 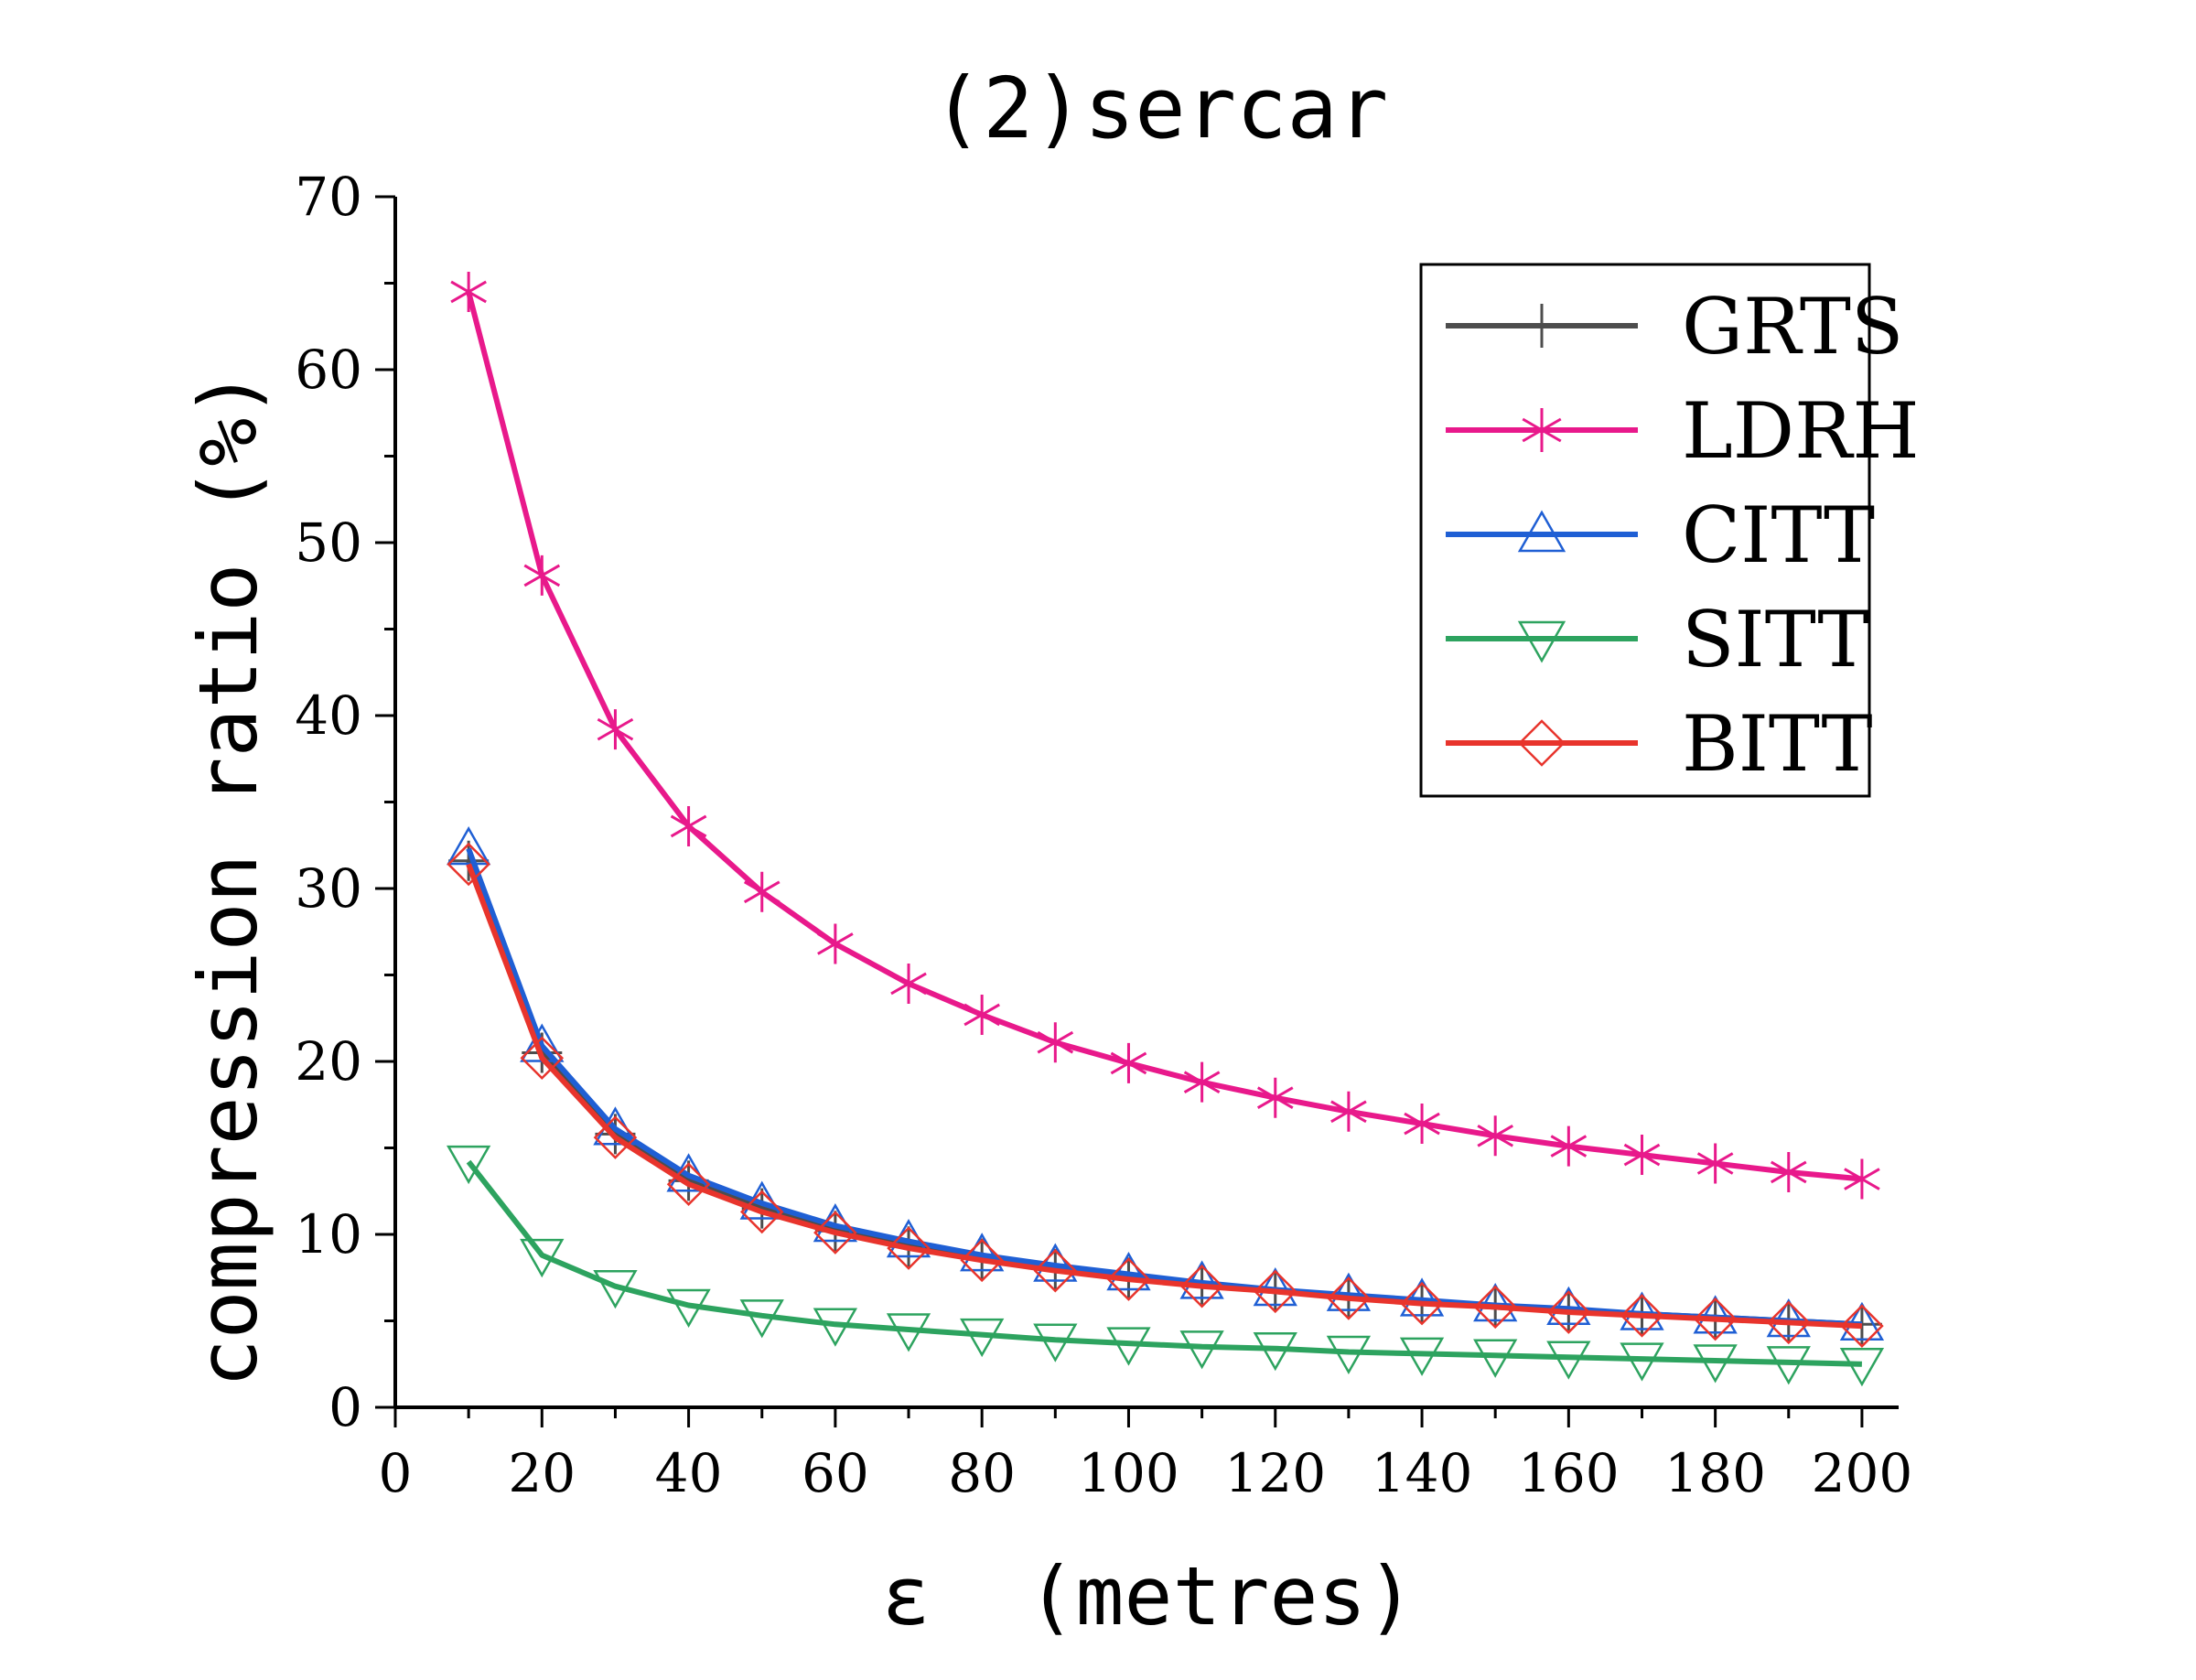 I want to click on y-tick-label: 70, so click(x=329, y=197).